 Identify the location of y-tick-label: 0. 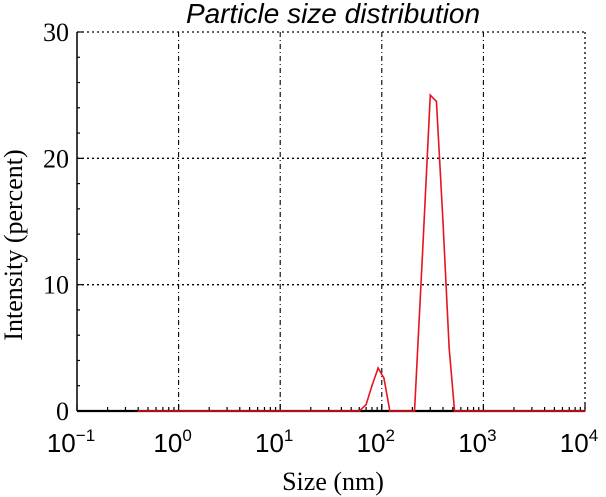
(62, 411).